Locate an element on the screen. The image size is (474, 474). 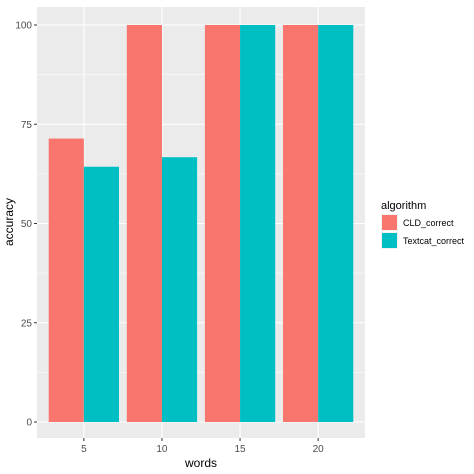
y-axis-title: accuracy is located at coordinates (9, 222).